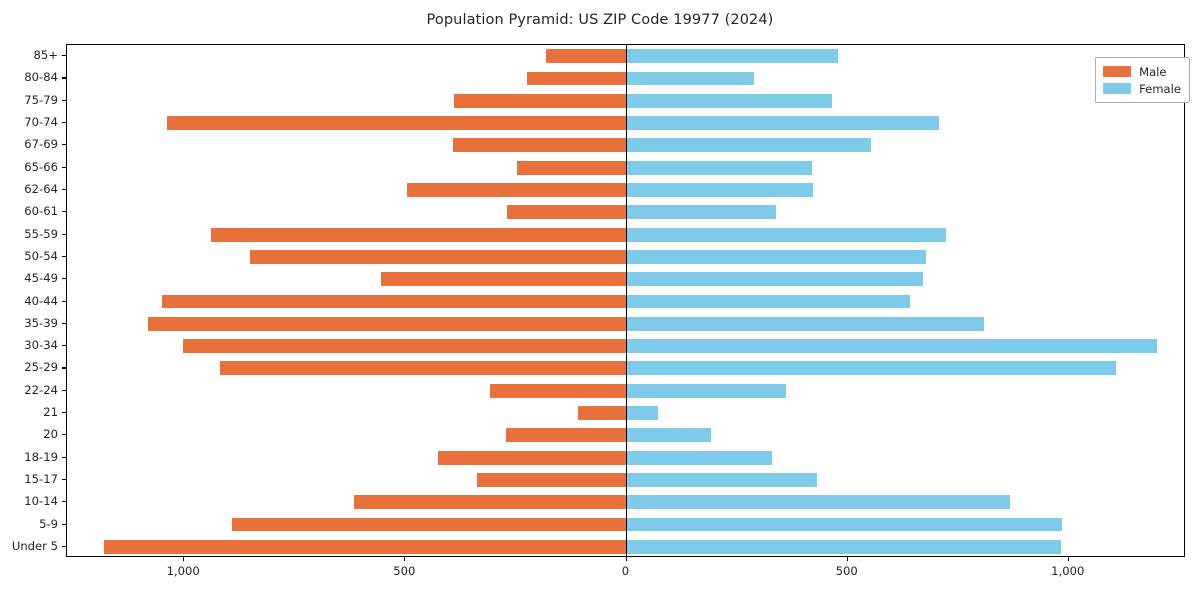 Image resolution: width=1200 pixels, height=600 pixels. Describe the element at coordinates (625, 571) in the screenshot. I see `x-axis-tick-label: 0` at that location.